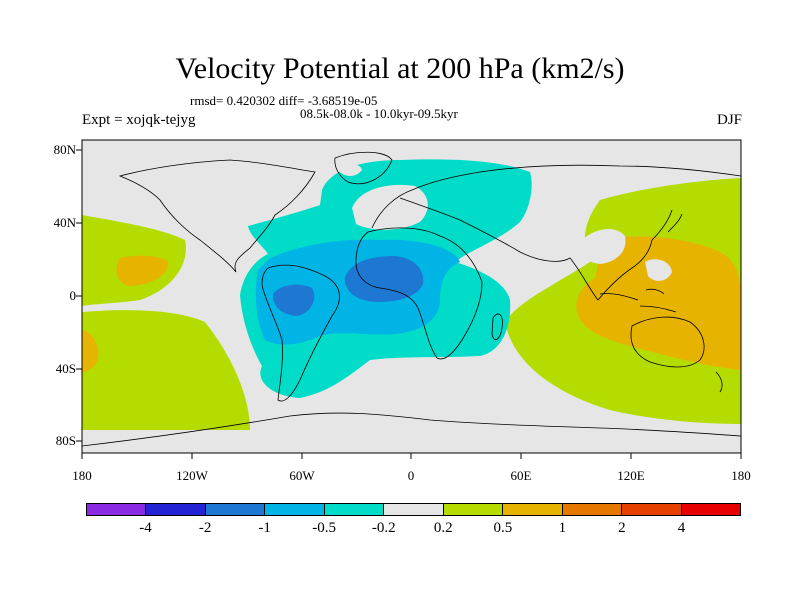  What do you see at coordinates (64, 222) in the screenshot?
I see `y-tick-label: 40N` at bounding box center [64, 222].